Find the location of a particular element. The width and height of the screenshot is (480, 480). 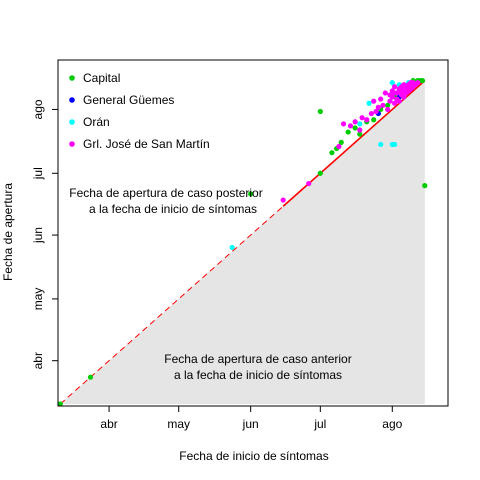

x-tick-label: may is located at coordinates (178, 424).